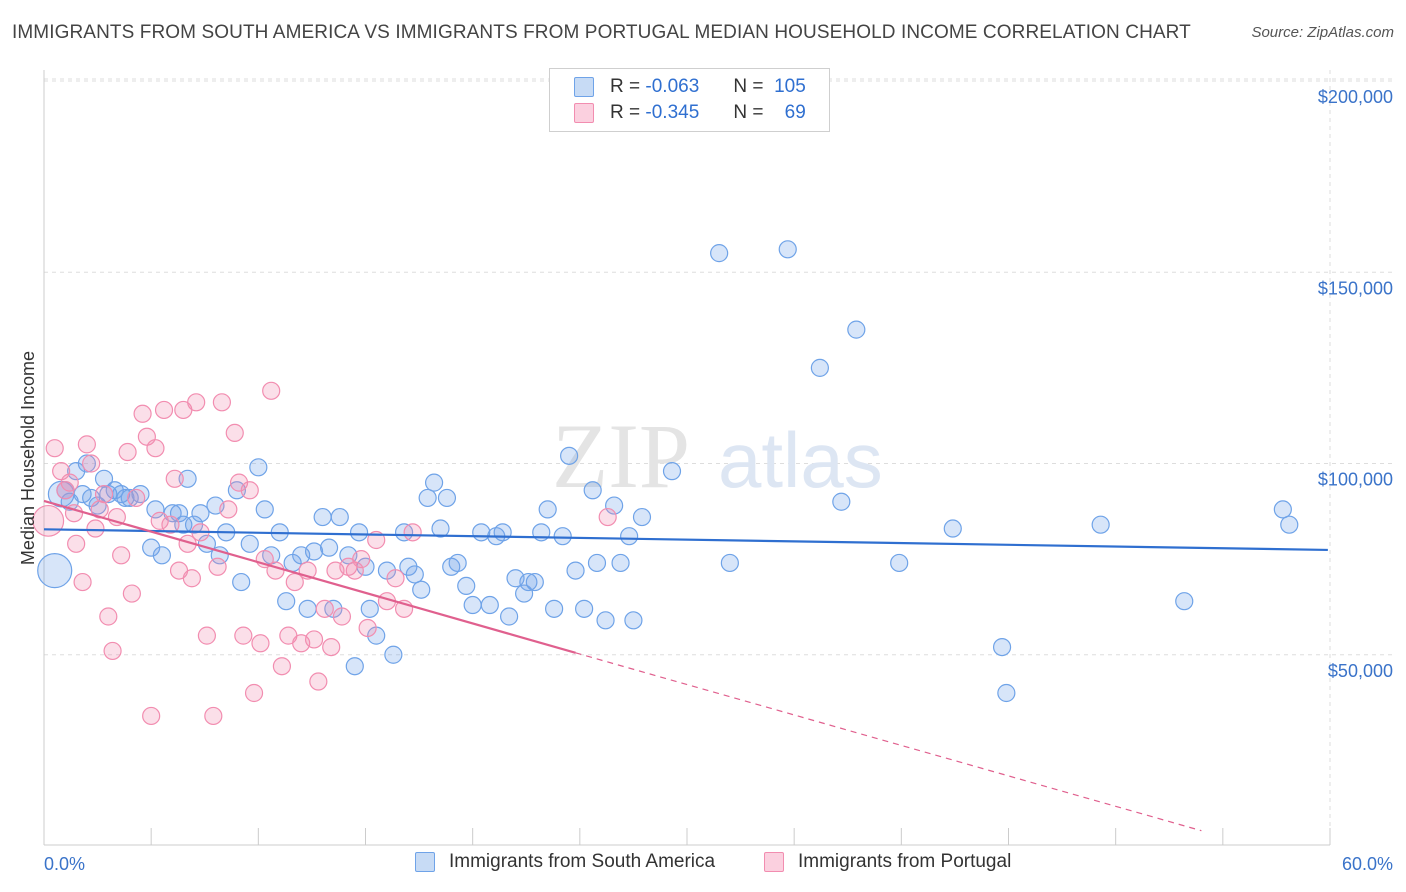 The width and height of the screenshot is (1406, 892). I want to click on legend-r-value: -0.345, so click(672, 112).